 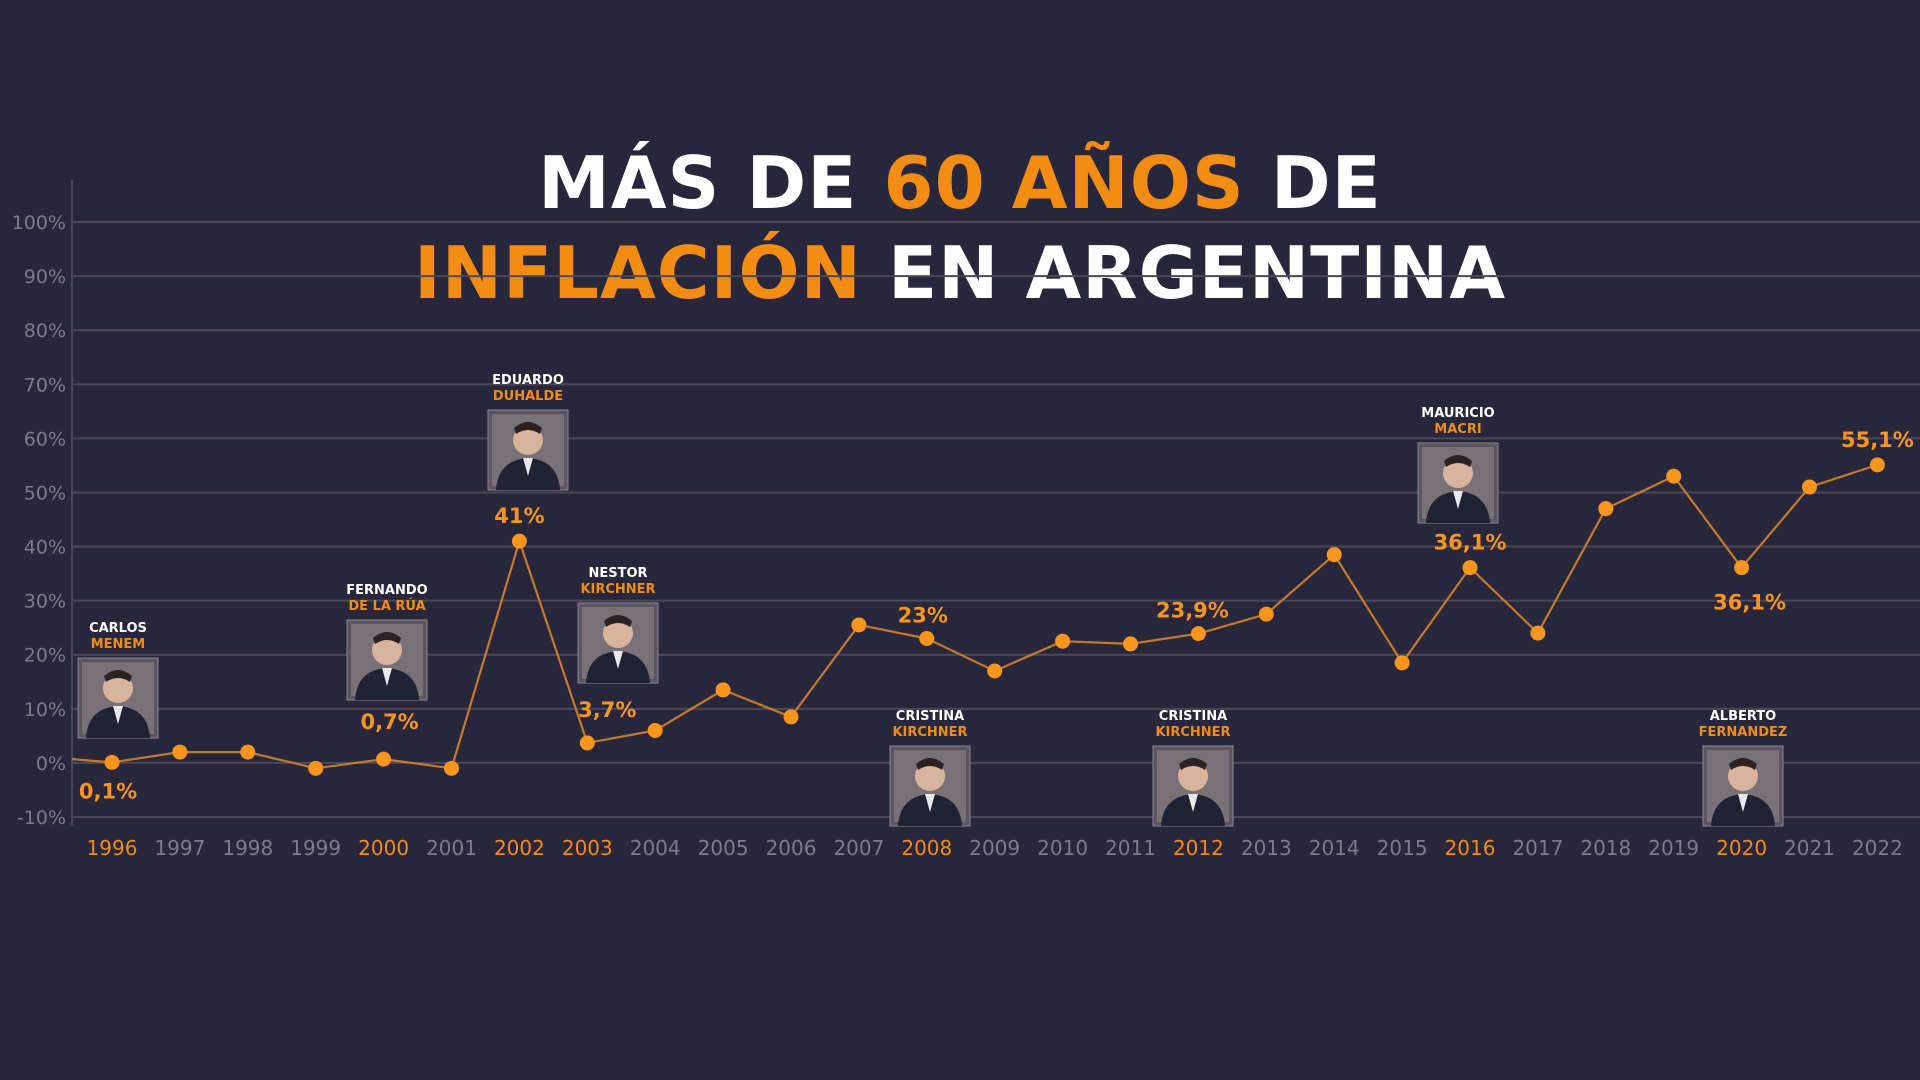 What do you see at coordinates (528, 380) in the screenshot?
I see `president-first-name: EDUARDO` at bounding box center [528, 380].